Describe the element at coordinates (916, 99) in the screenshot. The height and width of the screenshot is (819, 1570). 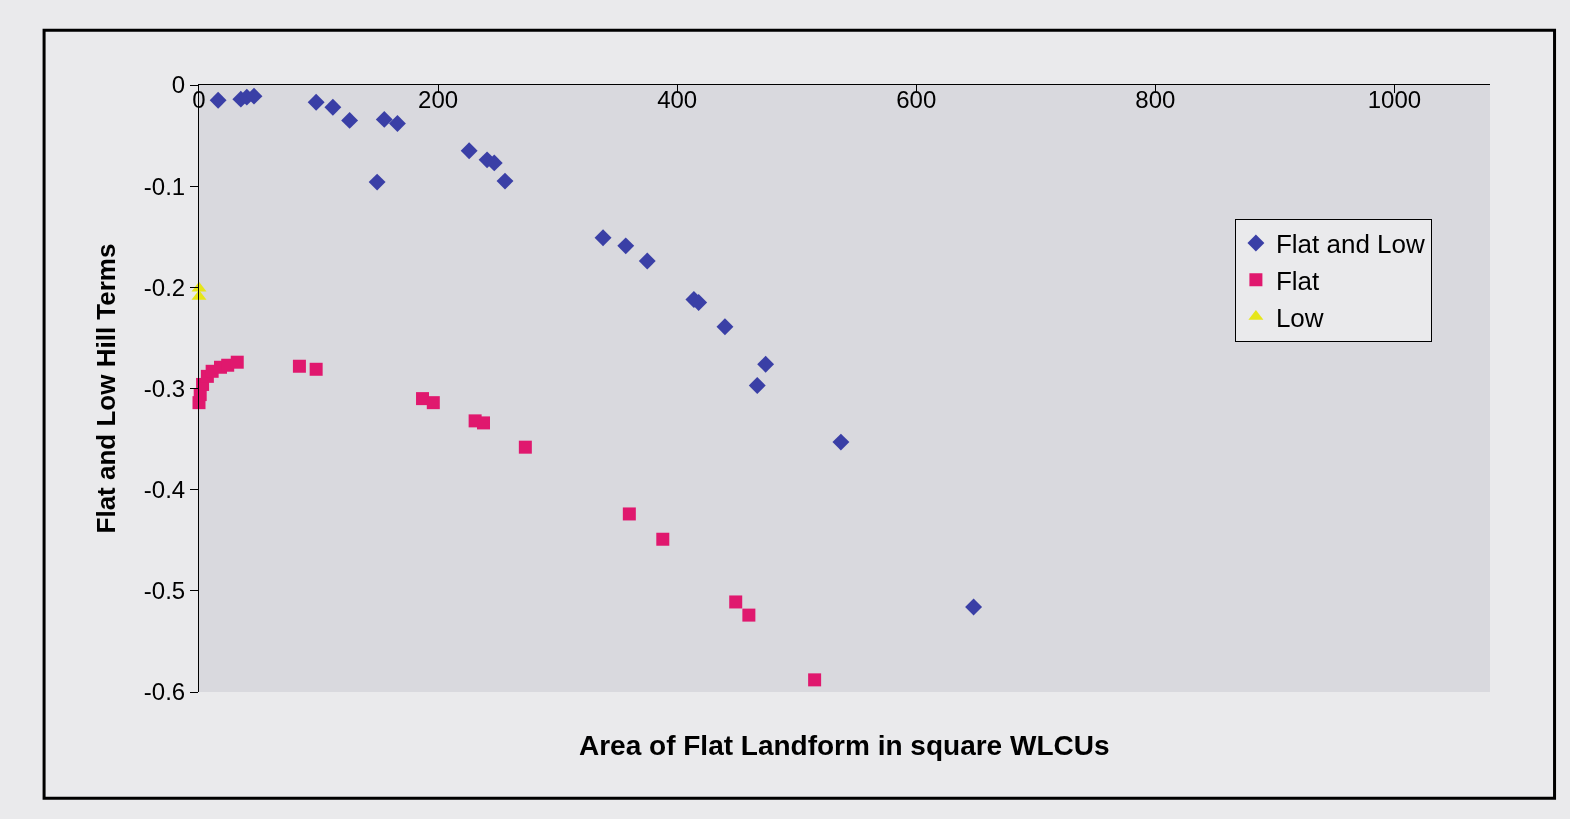
I see `x-tick-label: 600` at that location.